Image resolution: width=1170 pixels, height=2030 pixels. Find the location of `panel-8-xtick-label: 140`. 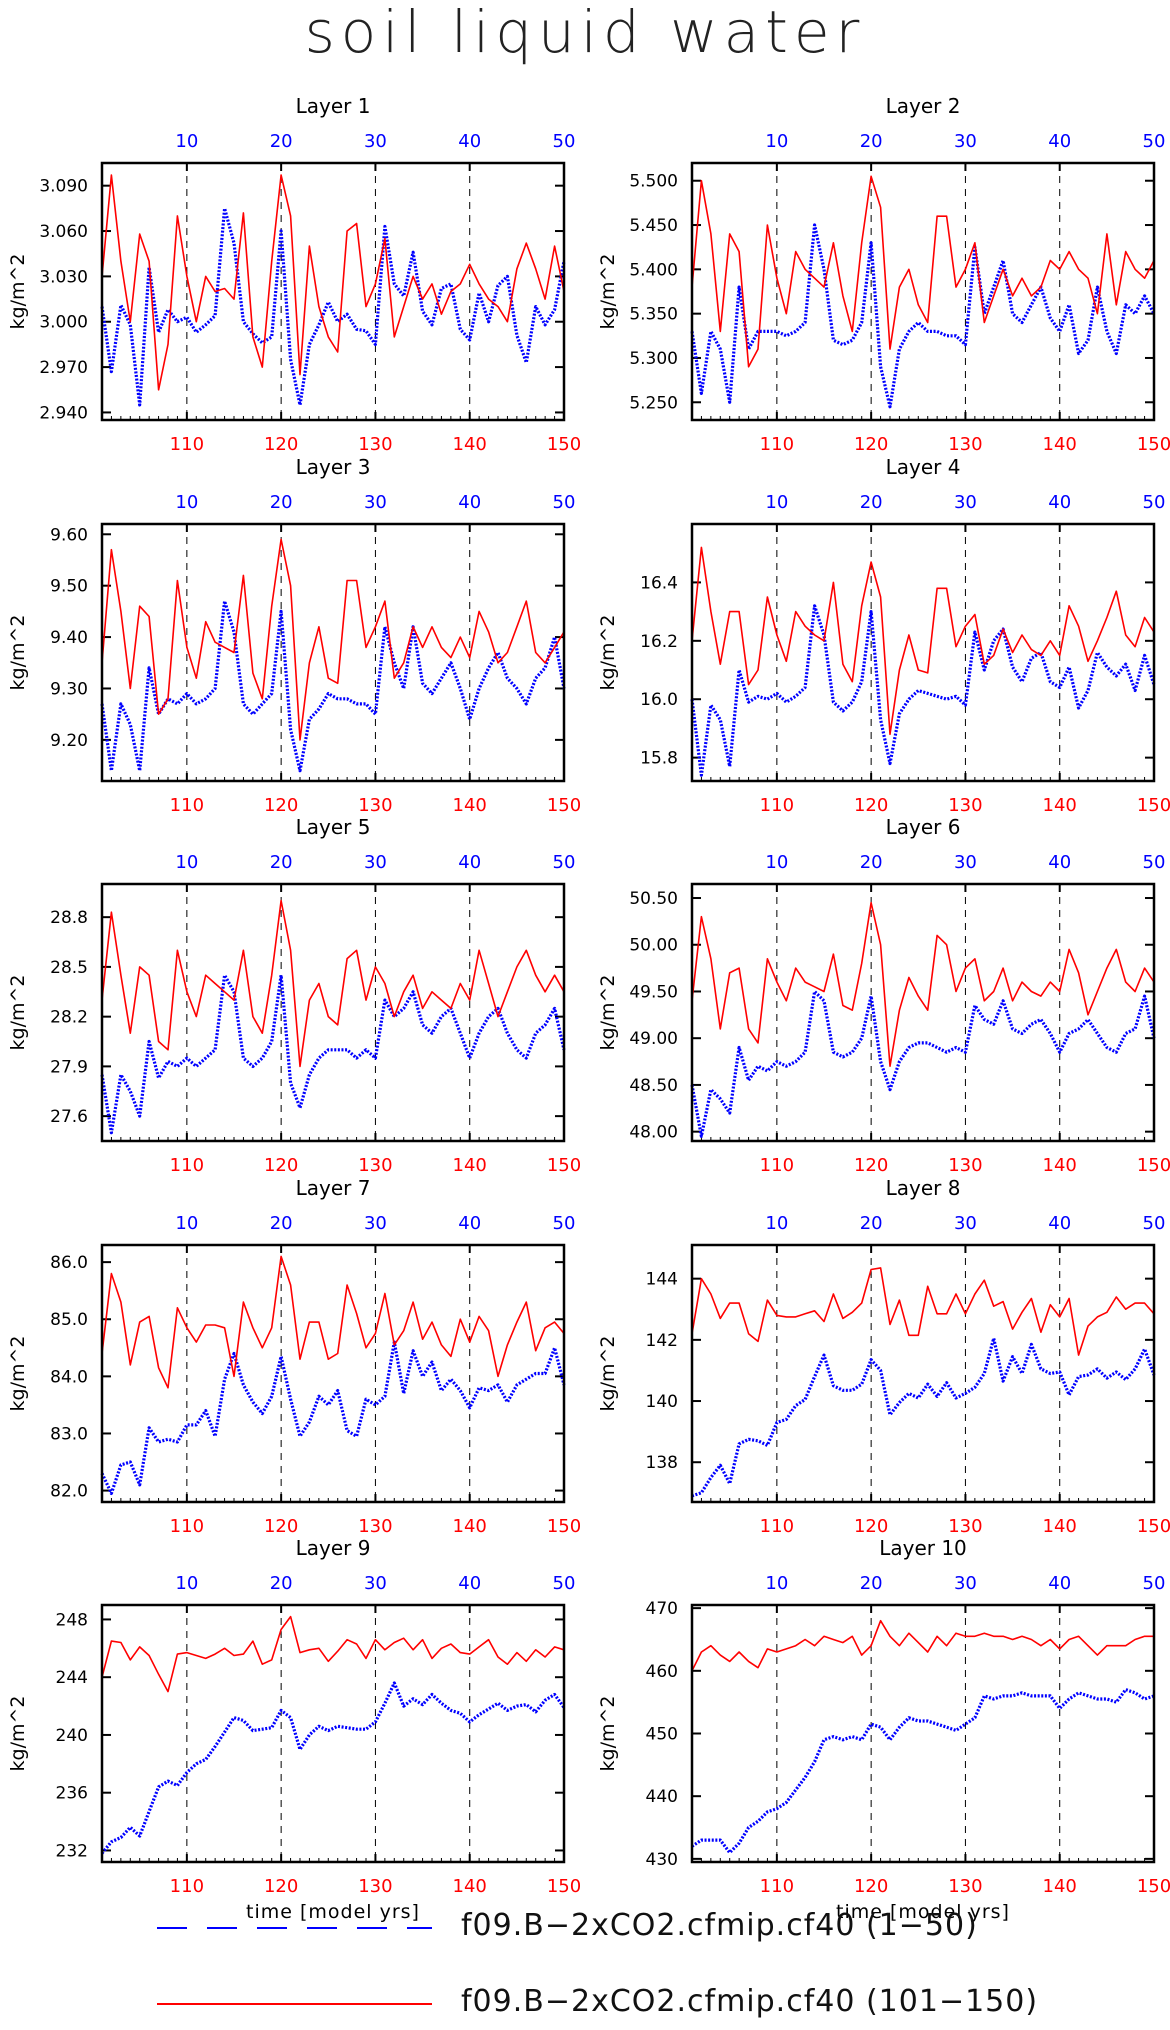

panel-8-xtick-label: 140 is located at coordinates (1060, 1526).